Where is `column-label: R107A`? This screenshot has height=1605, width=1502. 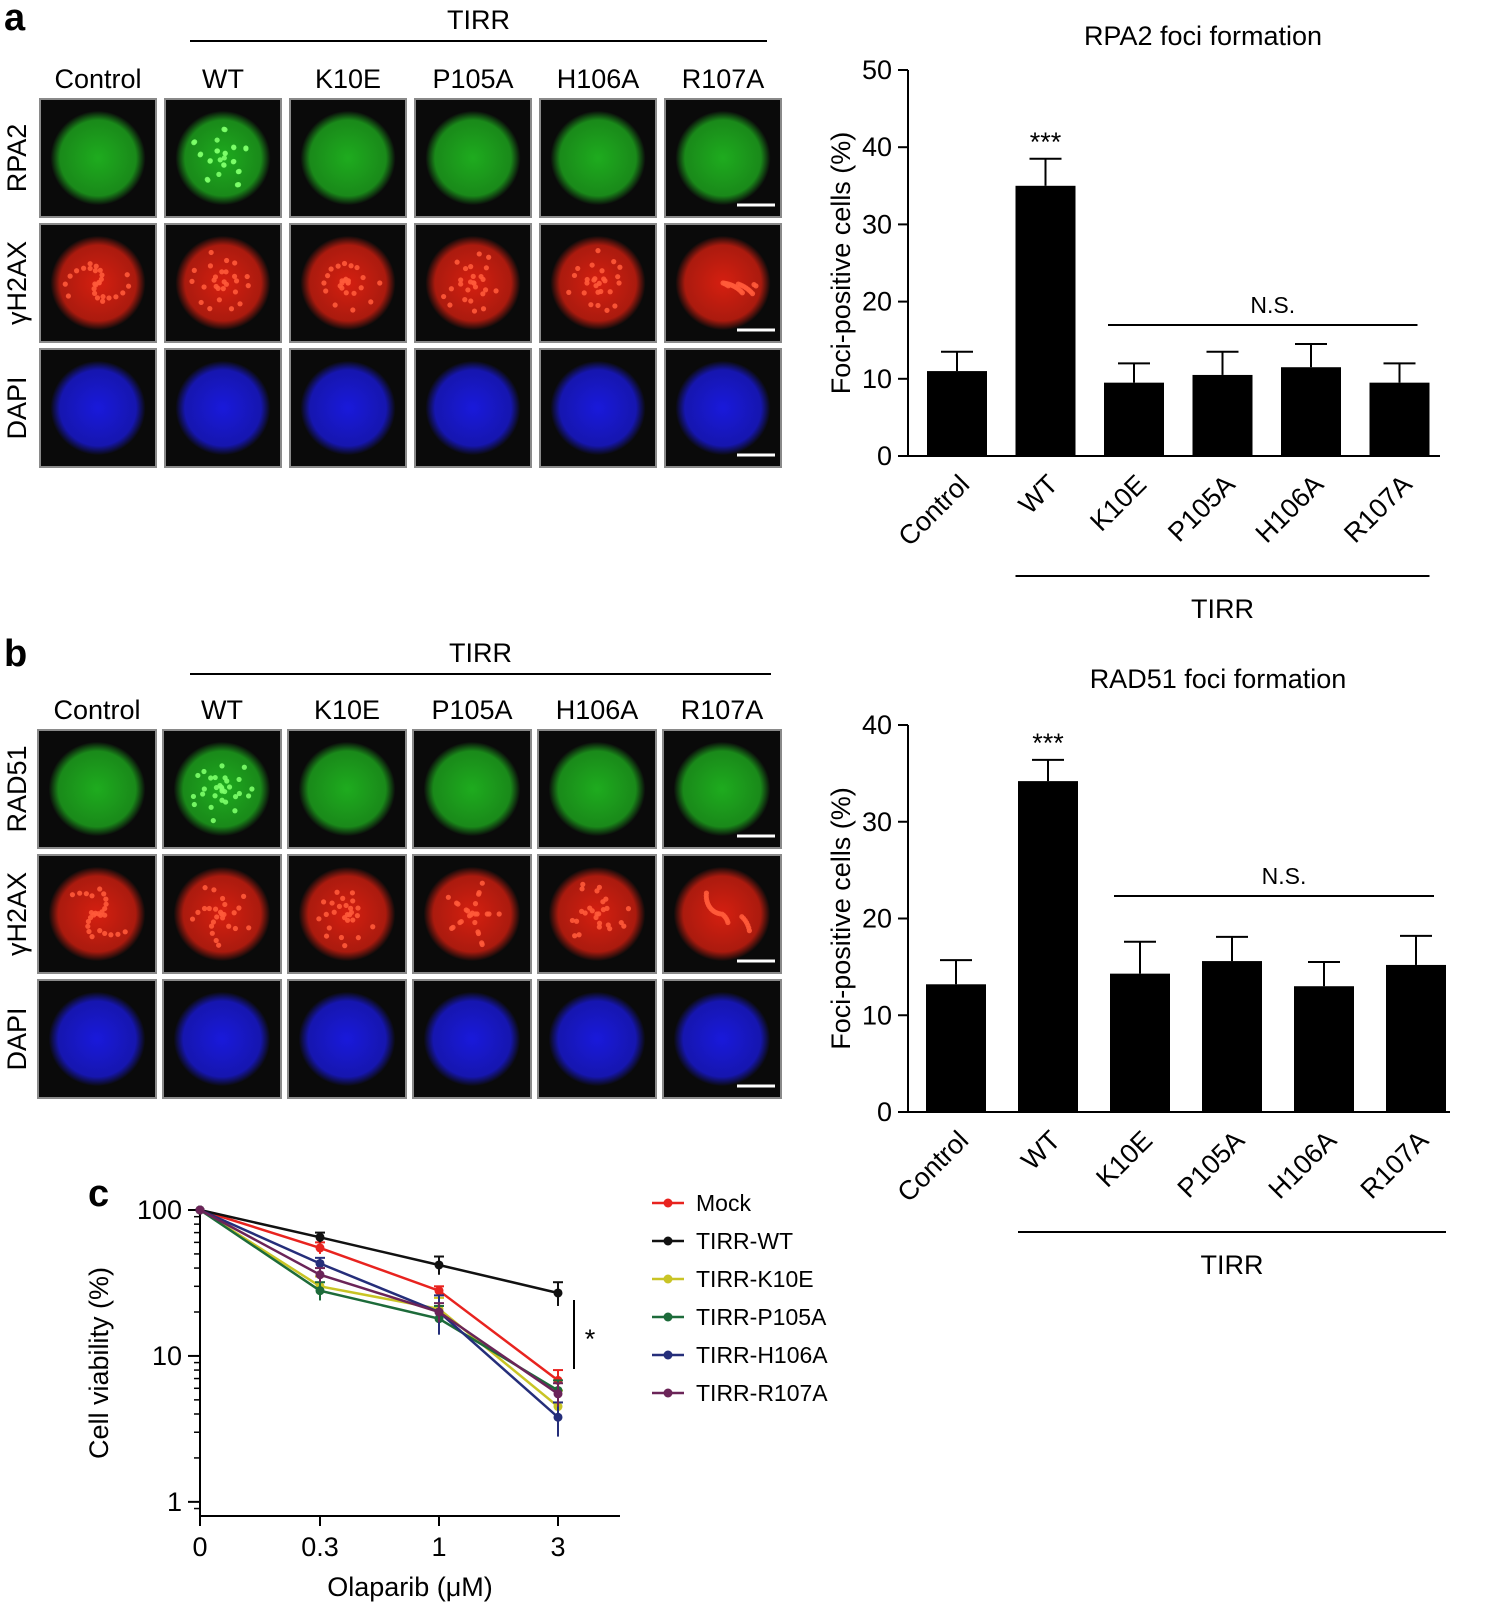
column-label: R107A is located at coordinates (722, 710).